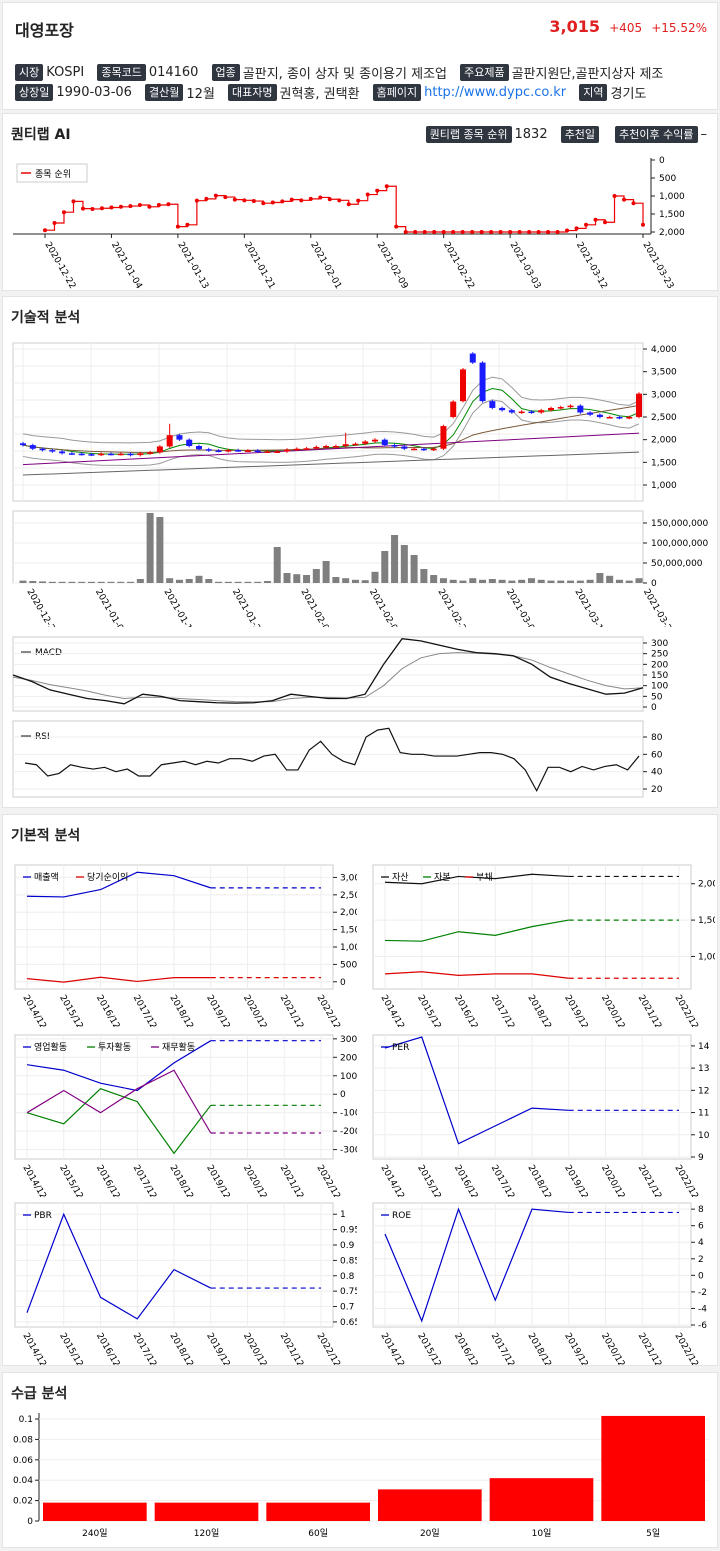 Image resolution: width=720 pixels, height=1551 pixels. What do you see at coordinates (401, 1216) in the screenshot?
I see `fundamental-legend-label: ROE` at bounding box center [401, 1216].